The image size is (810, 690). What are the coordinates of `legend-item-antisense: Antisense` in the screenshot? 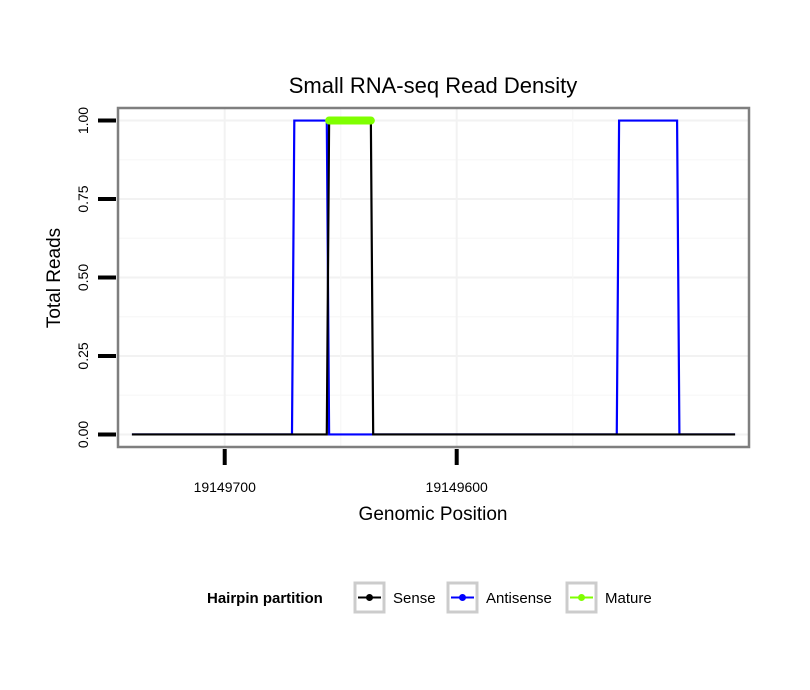 It's located at (499, 597).